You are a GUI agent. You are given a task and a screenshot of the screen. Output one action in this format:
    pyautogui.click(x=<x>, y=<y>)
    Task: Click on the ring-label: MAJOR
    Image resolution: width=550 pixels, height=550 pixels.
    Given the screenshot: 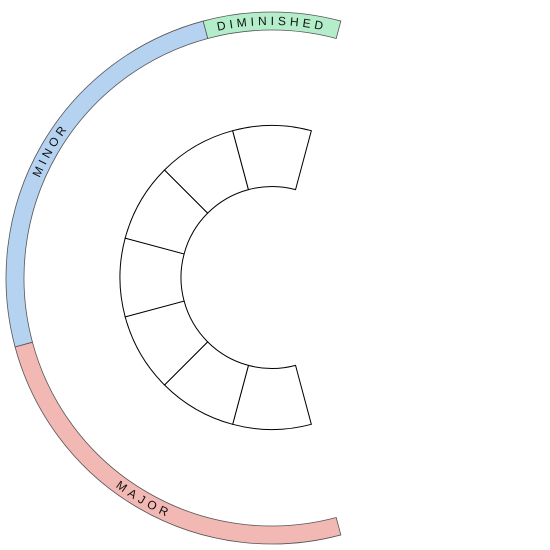 What is the action you would take?
    pyautogui.click(x=144, y=499)
    